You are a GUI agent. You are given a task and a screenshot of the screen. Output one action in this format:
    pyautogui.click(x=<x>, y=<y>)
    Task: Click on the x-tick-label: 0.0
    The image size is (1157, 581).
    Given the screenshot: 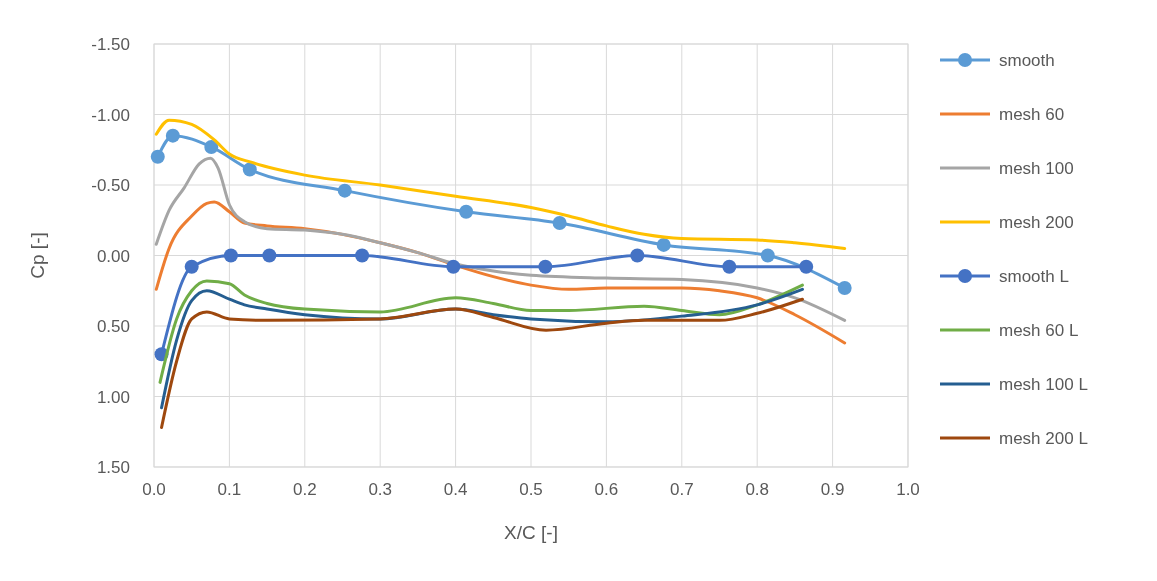 What is the action you would take?
    pyautogui.click(x=154, y=489)
    